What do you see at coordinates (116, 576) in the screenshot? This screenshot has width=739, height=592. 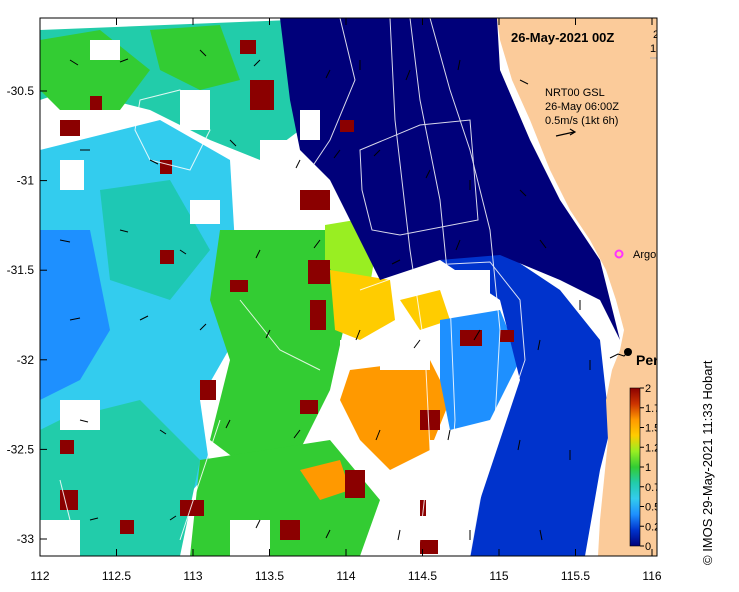 I see `x-tick-label: 112.5` at bounding box center [116, 576].